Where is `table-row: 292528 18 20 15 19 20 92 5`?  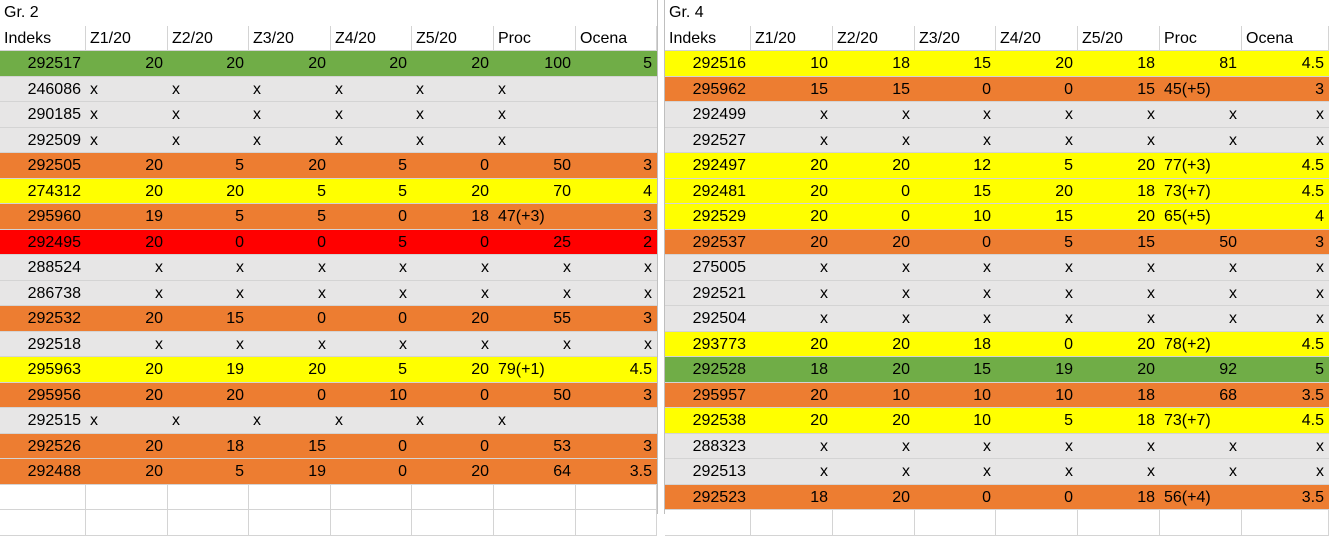
table-row: 292528 18 20 15 19 20 92 5 is located at coordinates (997, 370).